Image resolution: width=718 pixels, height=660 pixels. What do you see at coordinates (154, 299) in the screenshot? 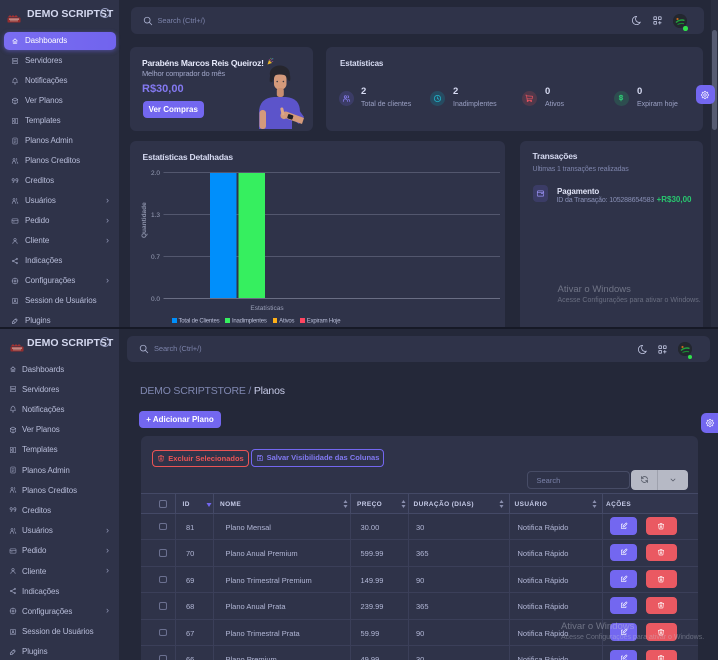
I see `svg-text: 0.0` at bounding box center [154, 299].